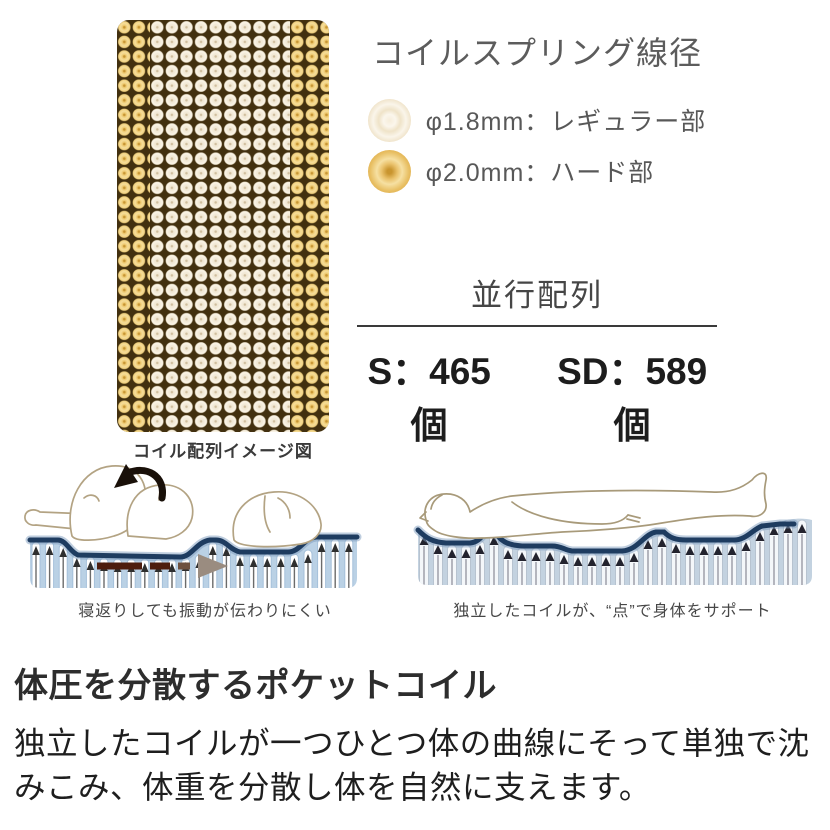 Image resolution: width=830 pixels, height=830 pixels. Describe the element at coordinates (612, 611) in the screenshot. I see `right-figure-caption: 独立したコイルが、“点”で身体をサポート` at that location.